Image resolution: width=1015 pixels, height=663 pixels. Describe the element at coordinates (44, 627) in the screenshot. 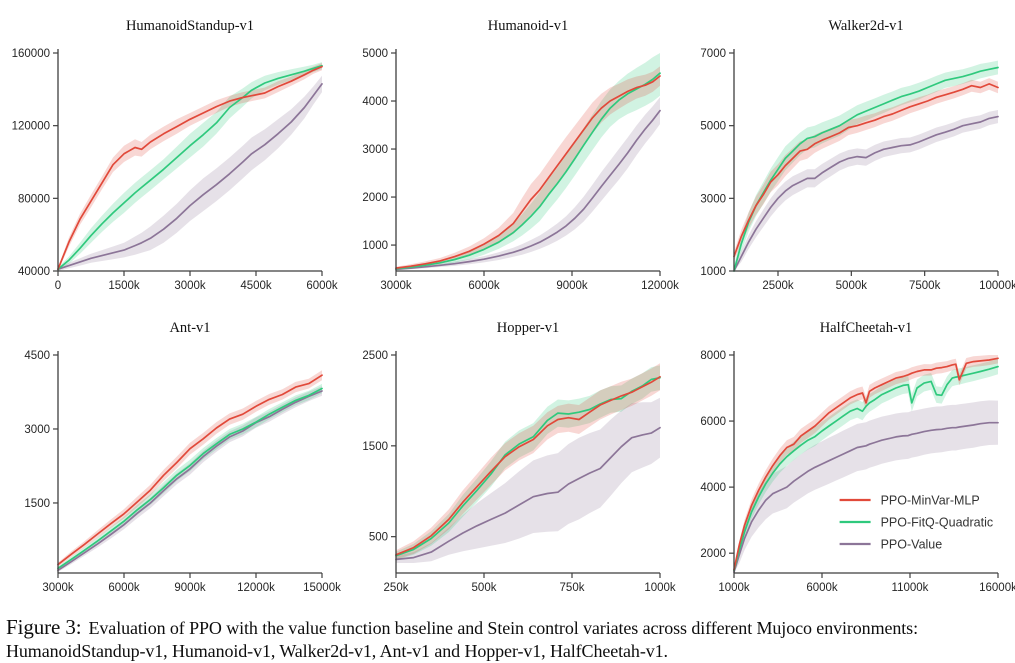

I see `figure-caption-label: Figure 3:` at that location.